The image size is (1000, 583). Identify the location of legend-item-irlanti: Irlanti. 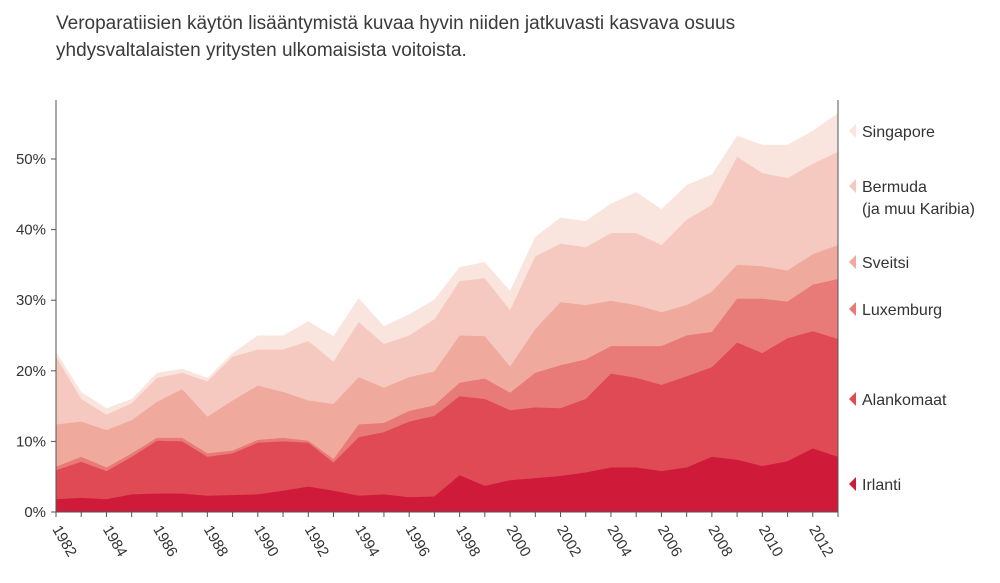
(875, 485).